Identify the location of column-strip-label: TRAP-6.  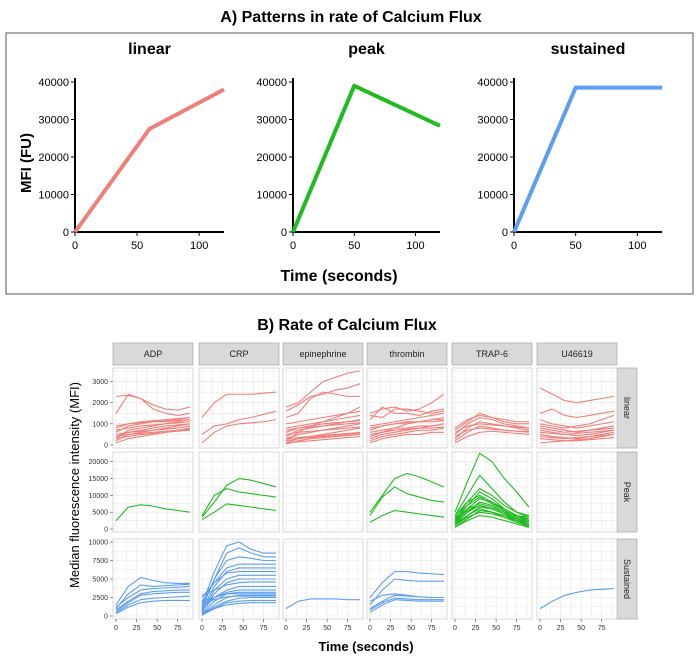
(492, 354).